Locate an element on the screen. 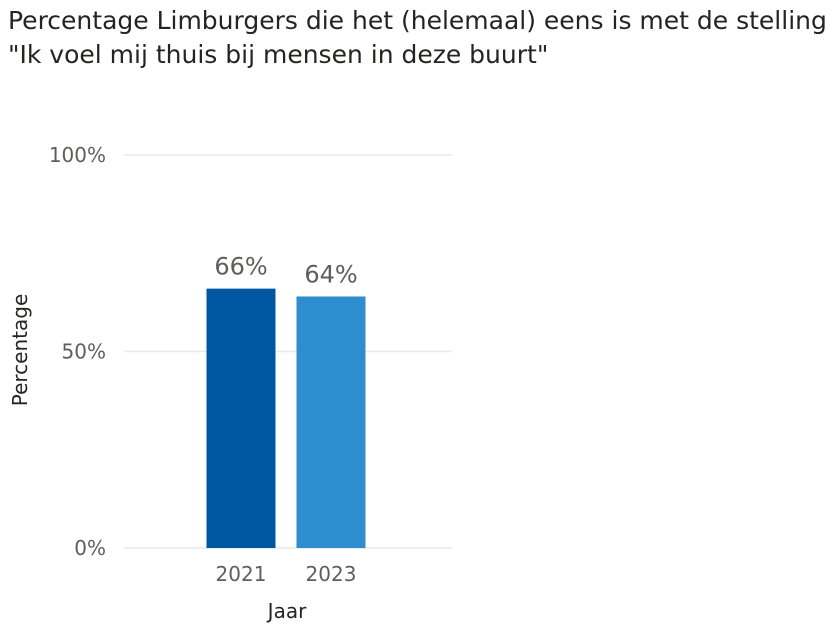  y-axis-title: Percentage is located at coordinates (20, 350).